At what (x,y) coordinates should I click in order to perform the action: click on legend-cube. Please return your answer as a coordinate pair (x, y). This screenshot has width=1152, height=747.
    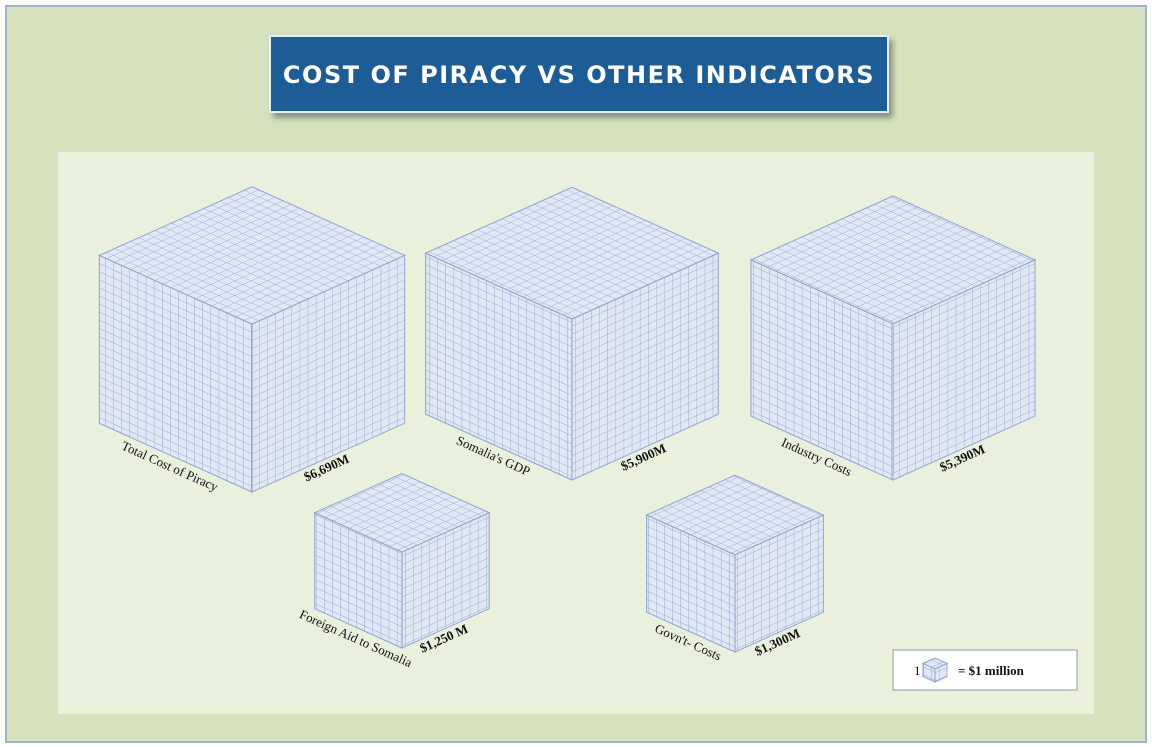
    Looking at the image, I should click on (935, 670).